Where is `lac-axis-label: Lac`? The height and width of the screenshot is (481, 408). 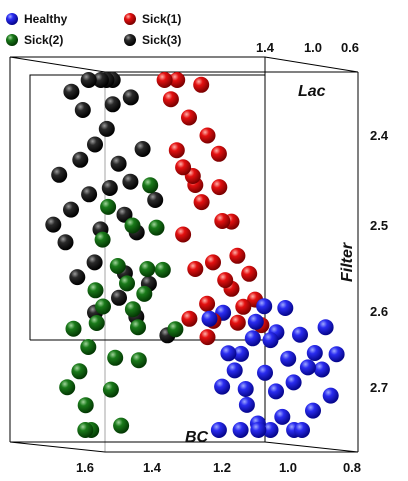
lac-axis-label: Lac is located at coordinates (312, 91).